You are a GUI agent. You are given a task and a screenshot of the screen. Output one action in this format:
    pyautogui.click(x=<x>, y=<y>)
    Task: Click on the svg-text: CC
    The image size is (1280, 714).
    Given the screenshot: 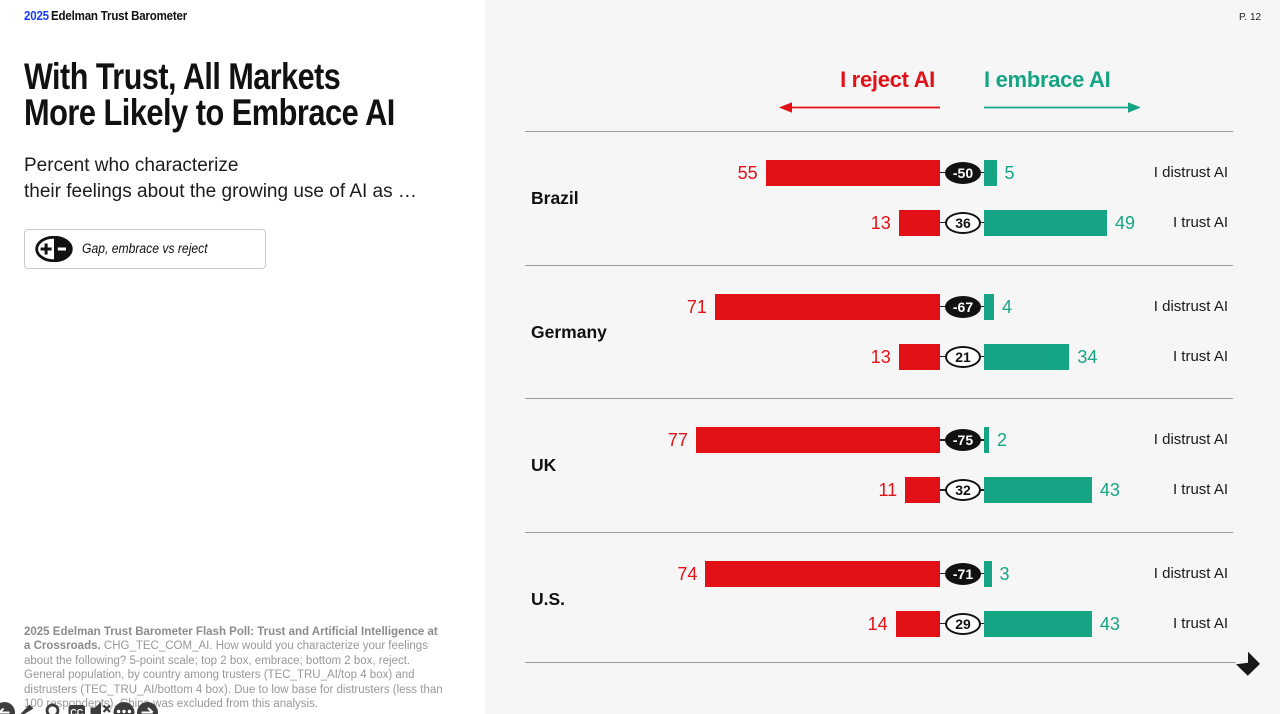 What is the action you would take?
    pyautogui.click(x=76, y=711)
    